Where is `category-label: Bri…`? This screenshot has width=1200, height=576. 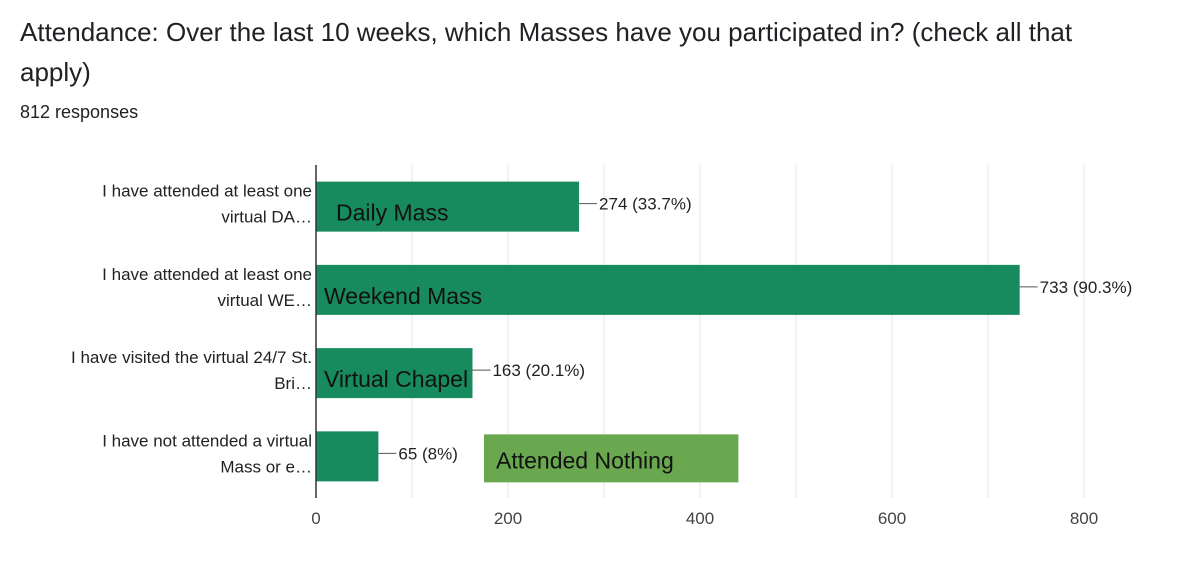
category-label: Bri… is located at coordinates (293, 383).